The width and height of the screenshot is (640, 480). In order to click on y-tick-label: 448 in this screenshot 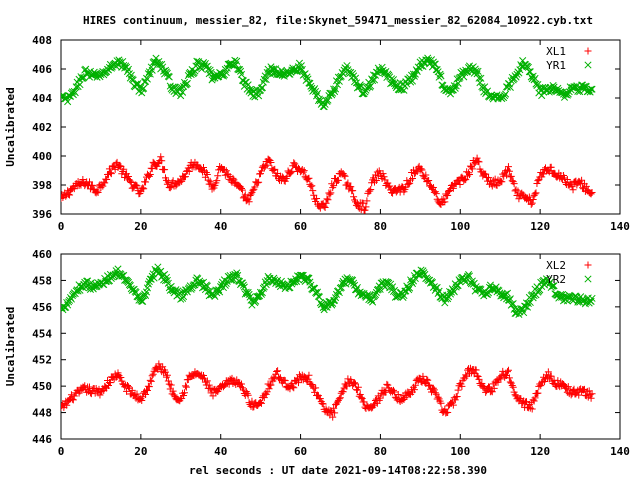, I will do `click(42, 413)`.